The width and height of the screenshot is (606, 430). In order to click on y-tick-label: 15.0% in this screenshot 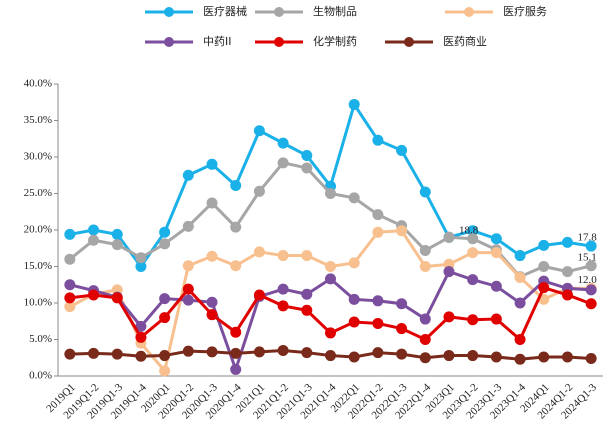, I will do `click(38, 266)`.